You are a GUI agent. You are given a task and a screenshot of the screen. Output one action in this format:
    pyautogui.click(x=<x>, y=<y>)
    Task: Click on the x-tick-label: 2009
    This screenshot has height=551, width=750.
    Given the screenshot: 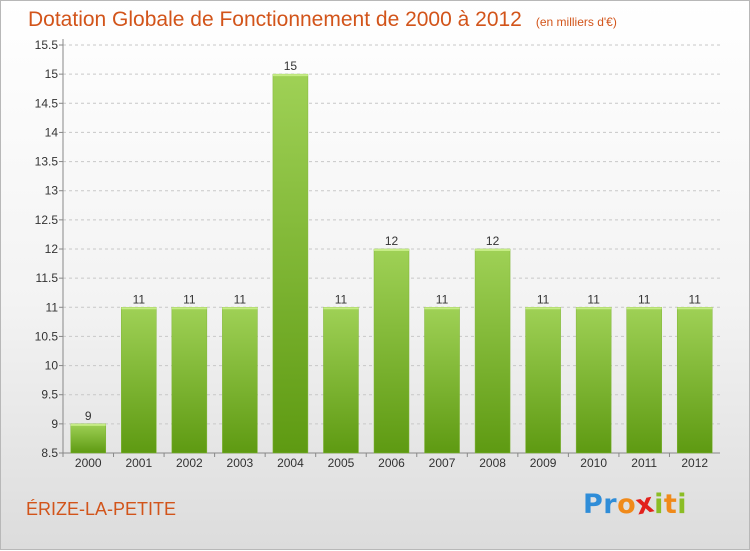 What is the action you would take?
    pyautogui.click(x=543, y=463)
    